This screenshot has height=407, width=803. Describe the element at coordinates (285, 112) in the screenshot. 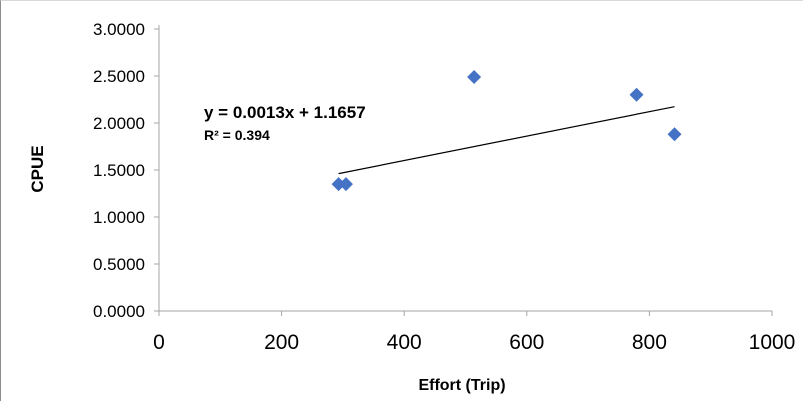

I see `trendline-equation: y = 0.0013x + 1.1657` at that location.